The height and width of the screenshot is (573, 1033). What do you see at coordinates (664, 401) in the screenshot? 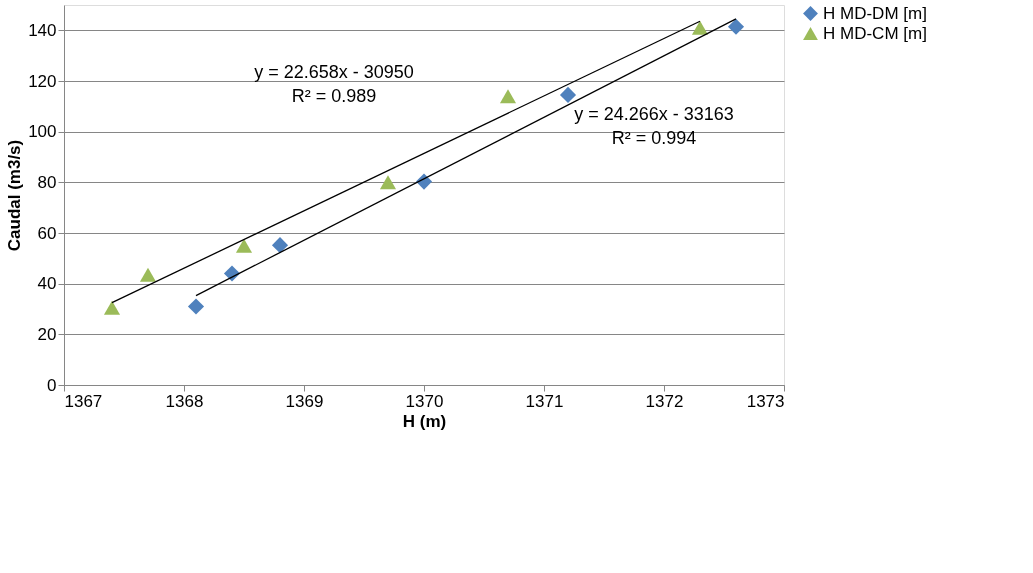
I see `x-tick-label: 1372` at bounding box center [664, 401].